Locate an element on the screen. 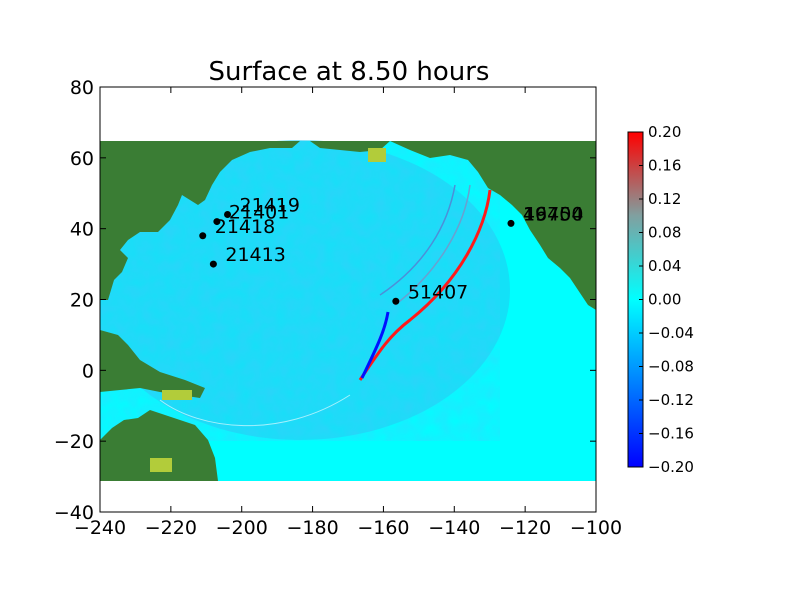 This screenshot has height=600, width=800. colorbar-tick-label: −0.12 is located at coordinates (671, 400).